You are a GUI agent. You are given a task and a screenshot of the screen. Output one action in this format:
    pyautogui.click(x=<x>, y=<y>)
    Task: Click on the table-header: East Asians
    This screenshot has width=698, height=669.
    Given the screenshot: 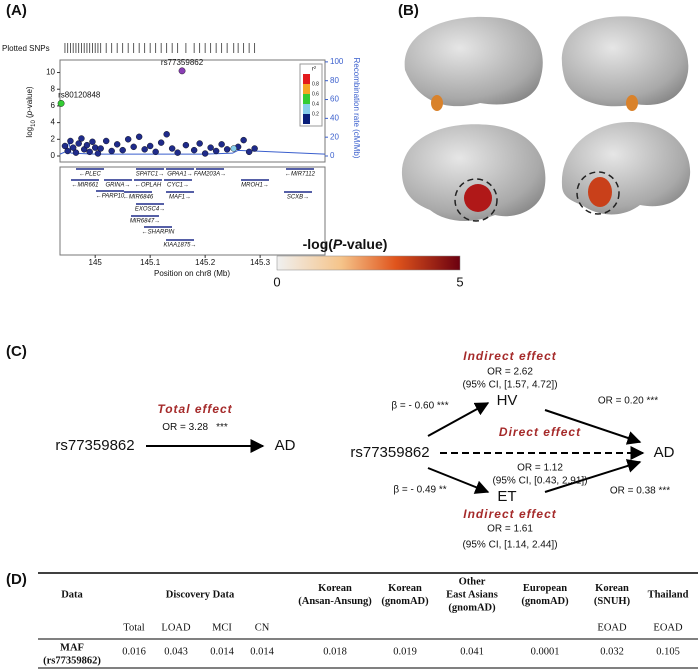 What is the action you would take?
    pyautogui.click(x=472, y=594)
    